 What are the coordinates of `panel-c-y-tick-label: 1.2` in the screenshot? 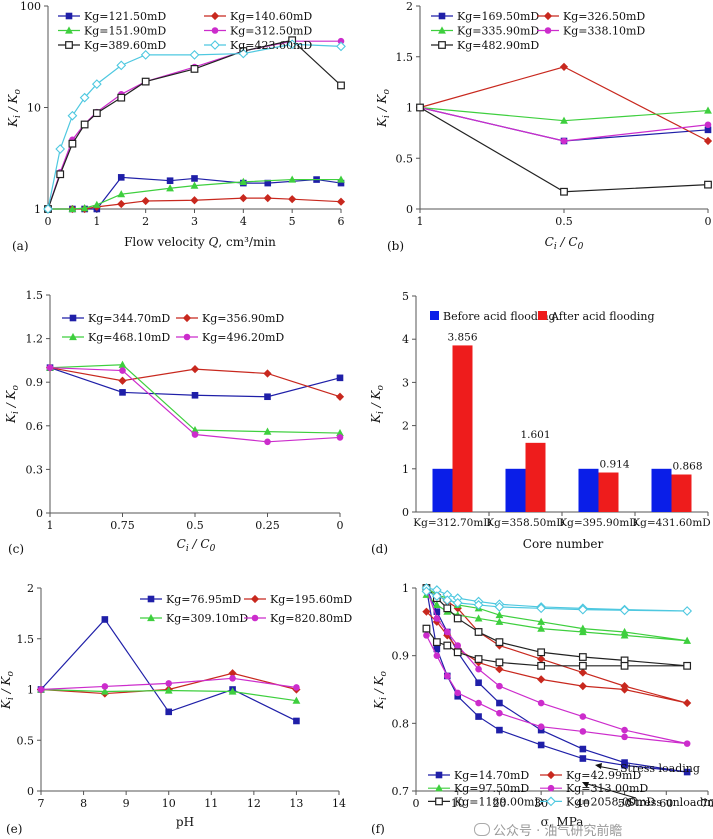 It's located at (35, 339).